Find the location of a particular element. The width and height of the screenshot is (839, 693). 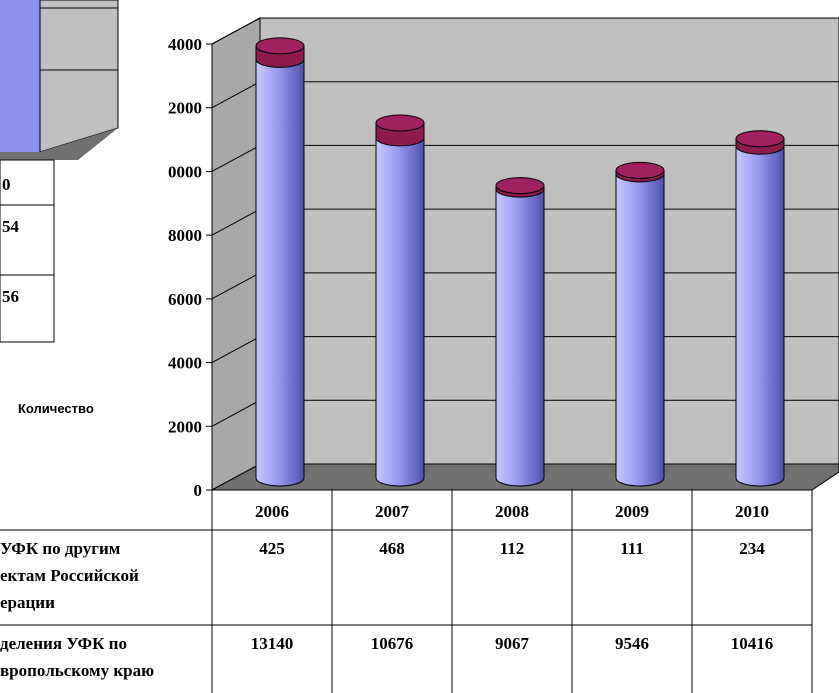

data-label: 9067 is located at coordinates (512, 643).